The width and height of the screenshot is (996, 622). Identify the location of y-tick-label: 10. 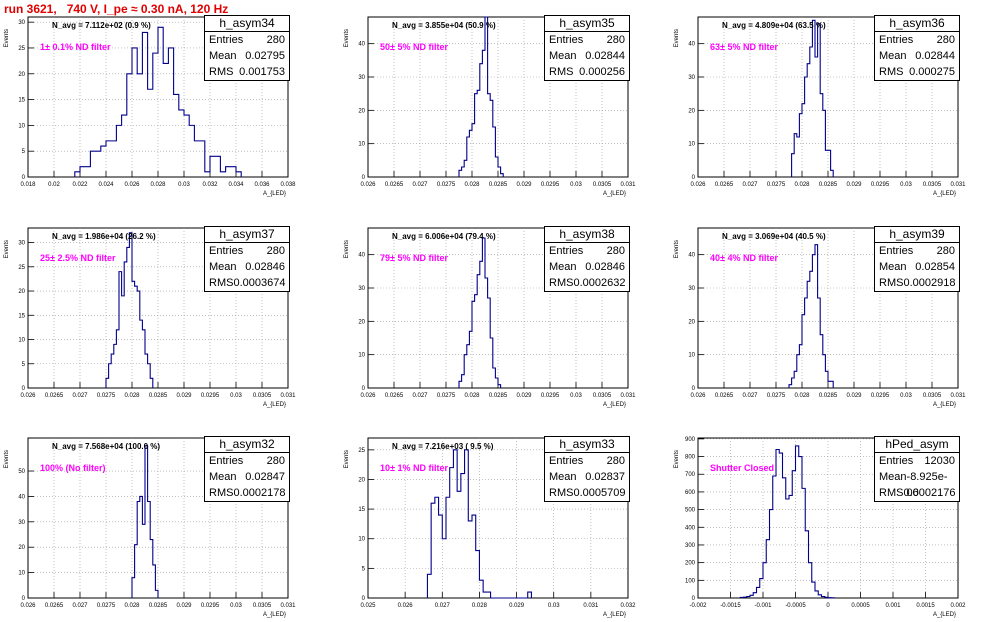
(691, 145).